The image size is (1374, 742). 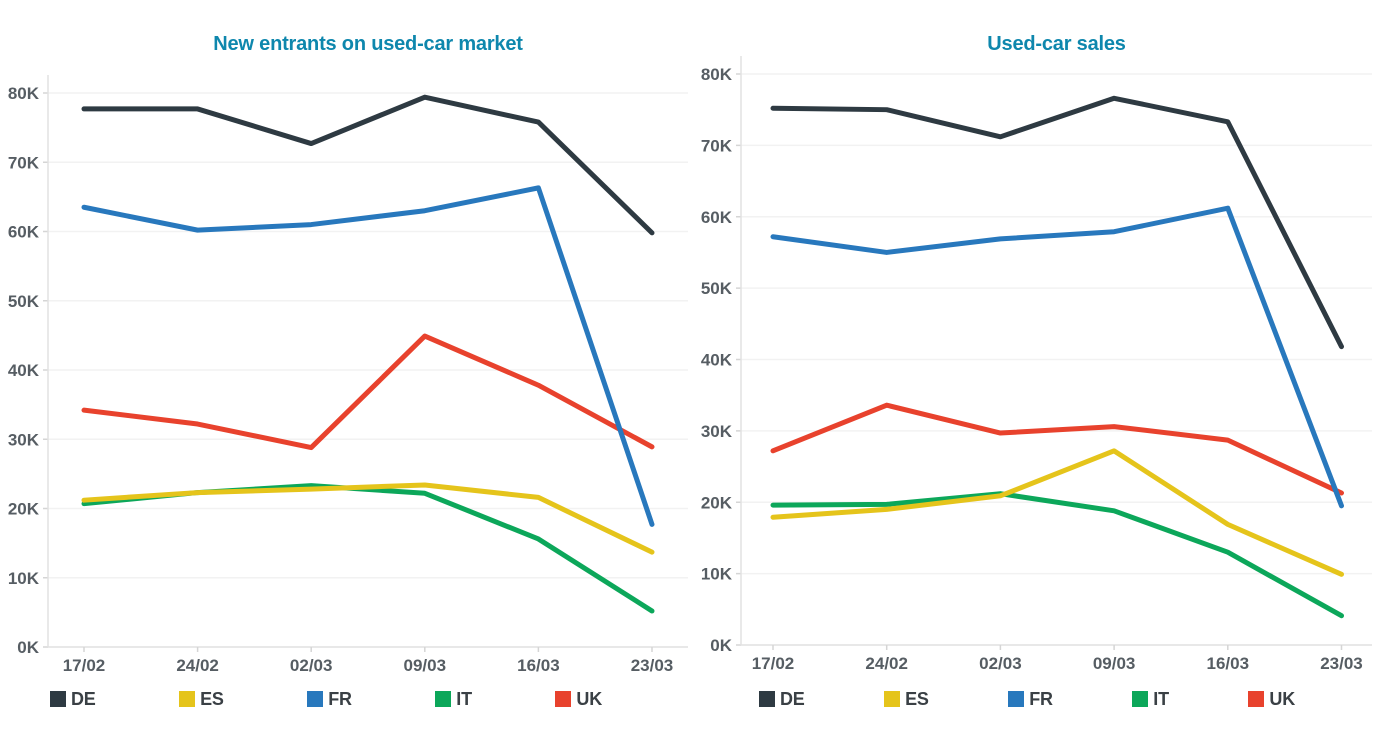 What do you see at coordinates (368, 44) in the screenshot?
I see `chart-title-new-entrants: New entrants on used-car market` at bounding box center [368, 44].